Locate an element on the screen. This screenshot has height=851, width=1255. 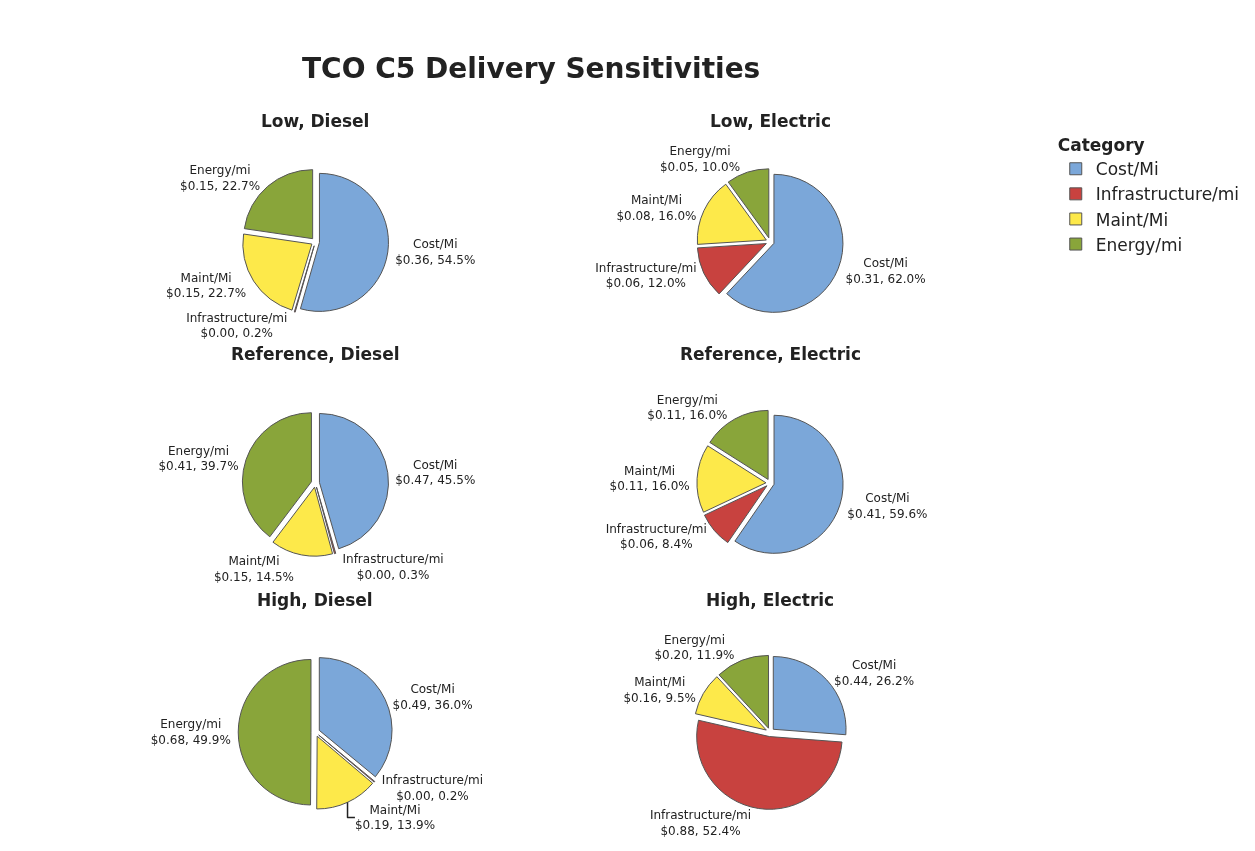
chart-title: Low, Electric is located at coordinates (770, 121).